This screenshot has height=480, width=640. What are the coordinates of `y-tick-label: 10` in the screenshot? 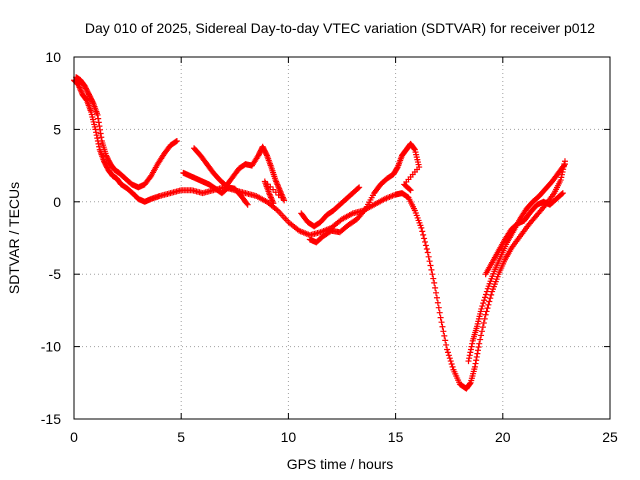 It's located at (53, 57).